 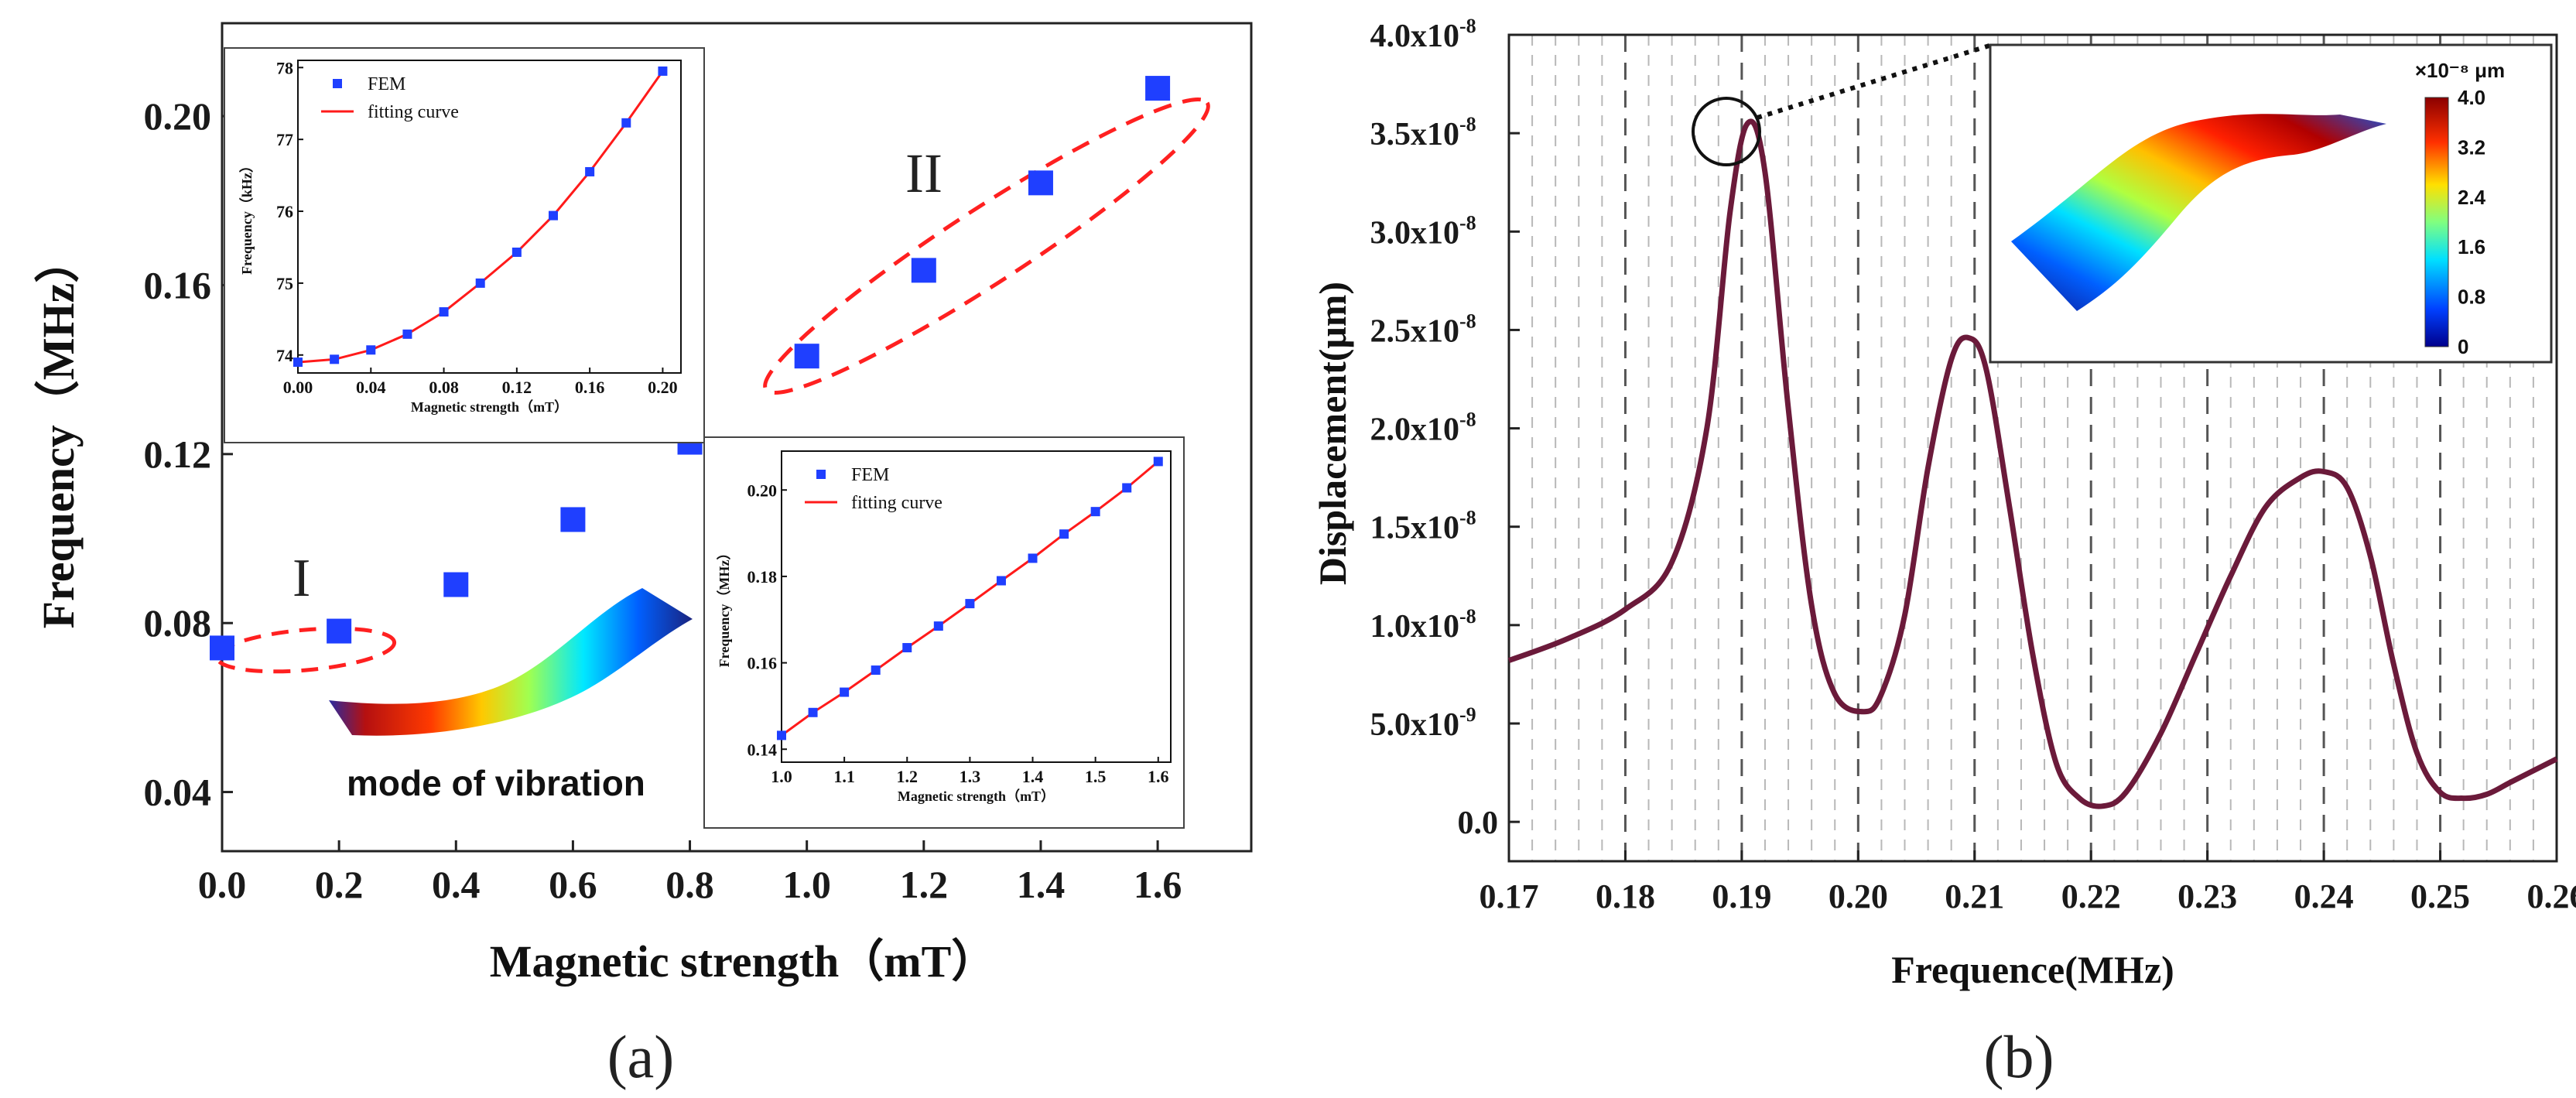 I want to click on colorbar-unit: ×10⁻⁸ μm, so click(x=2460, y=70).